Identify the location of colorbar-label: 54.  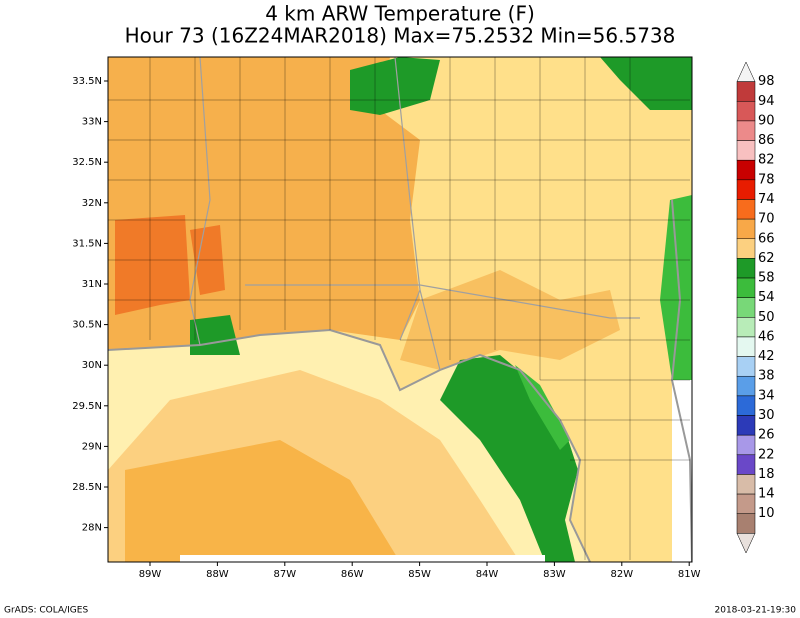
(766, 297).